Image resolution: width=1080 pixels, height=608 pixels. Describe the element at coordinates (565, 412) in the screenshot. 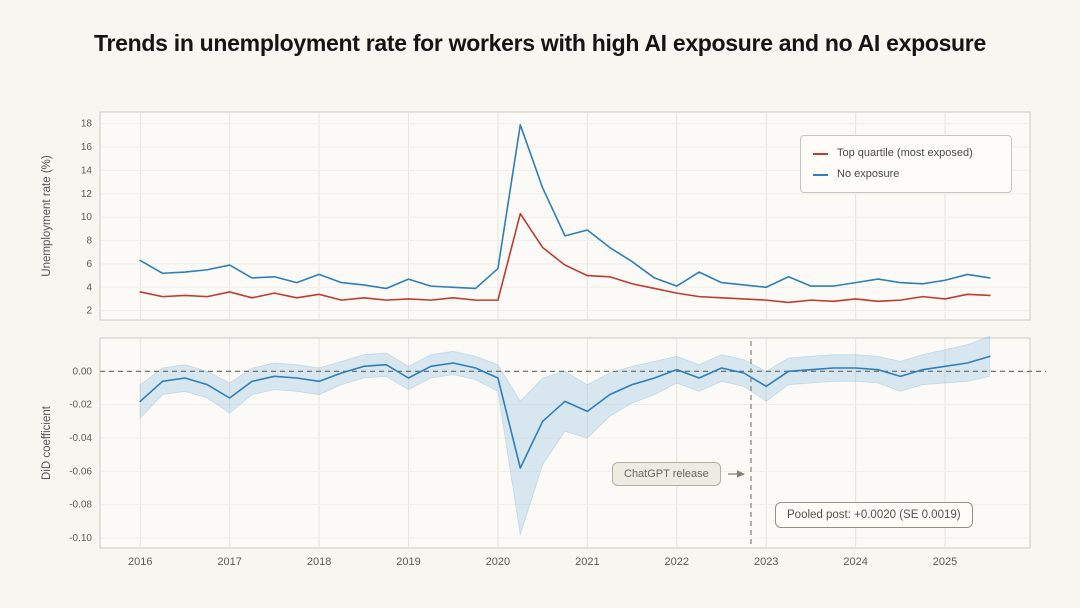

I see `series-line-did-coefficient` at that location.